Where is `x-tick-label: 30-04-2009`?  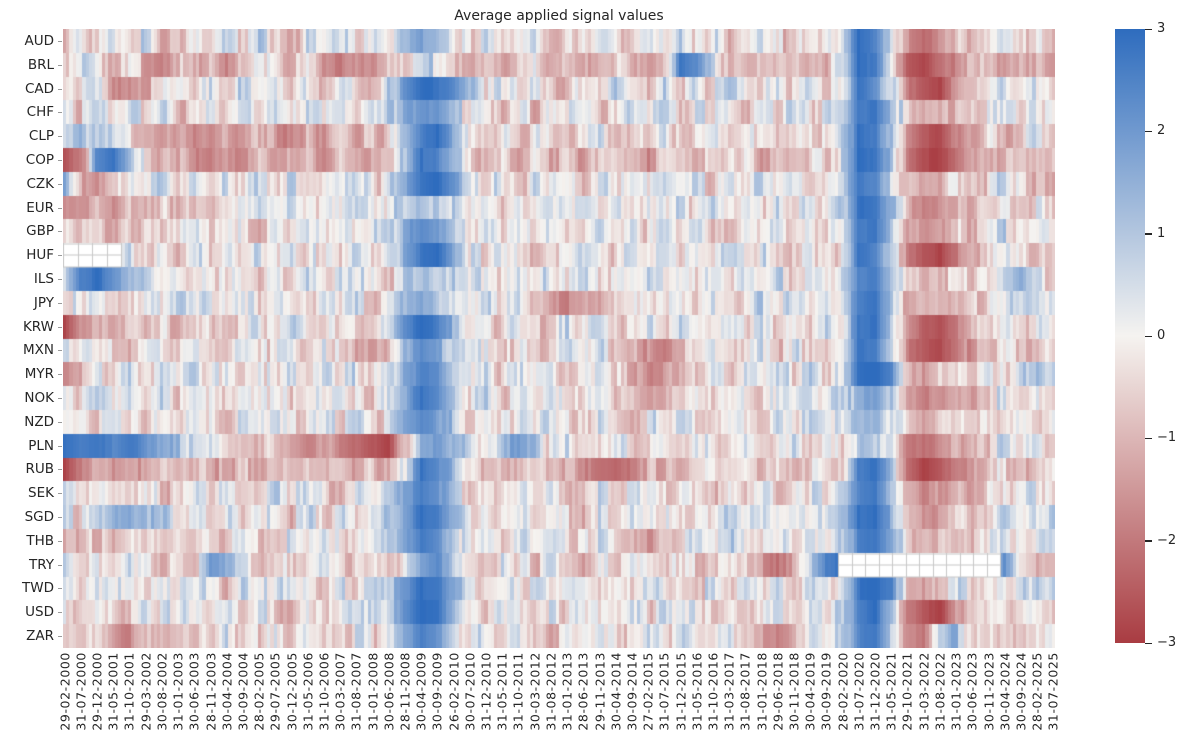 x-tick-label: 30-04-2009 is located at coordinates (421, 691).